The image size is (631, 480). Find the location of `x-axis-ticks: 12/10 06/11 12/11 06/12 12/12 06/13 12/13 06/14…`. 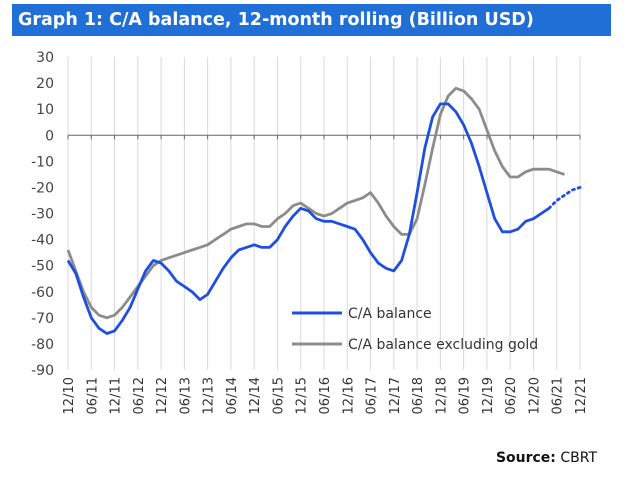

x-axis-ticks: 12/10 06/11 12/11 06/12 12/12 06/13 12/13 06/14… is located at coordinates (325, 395).